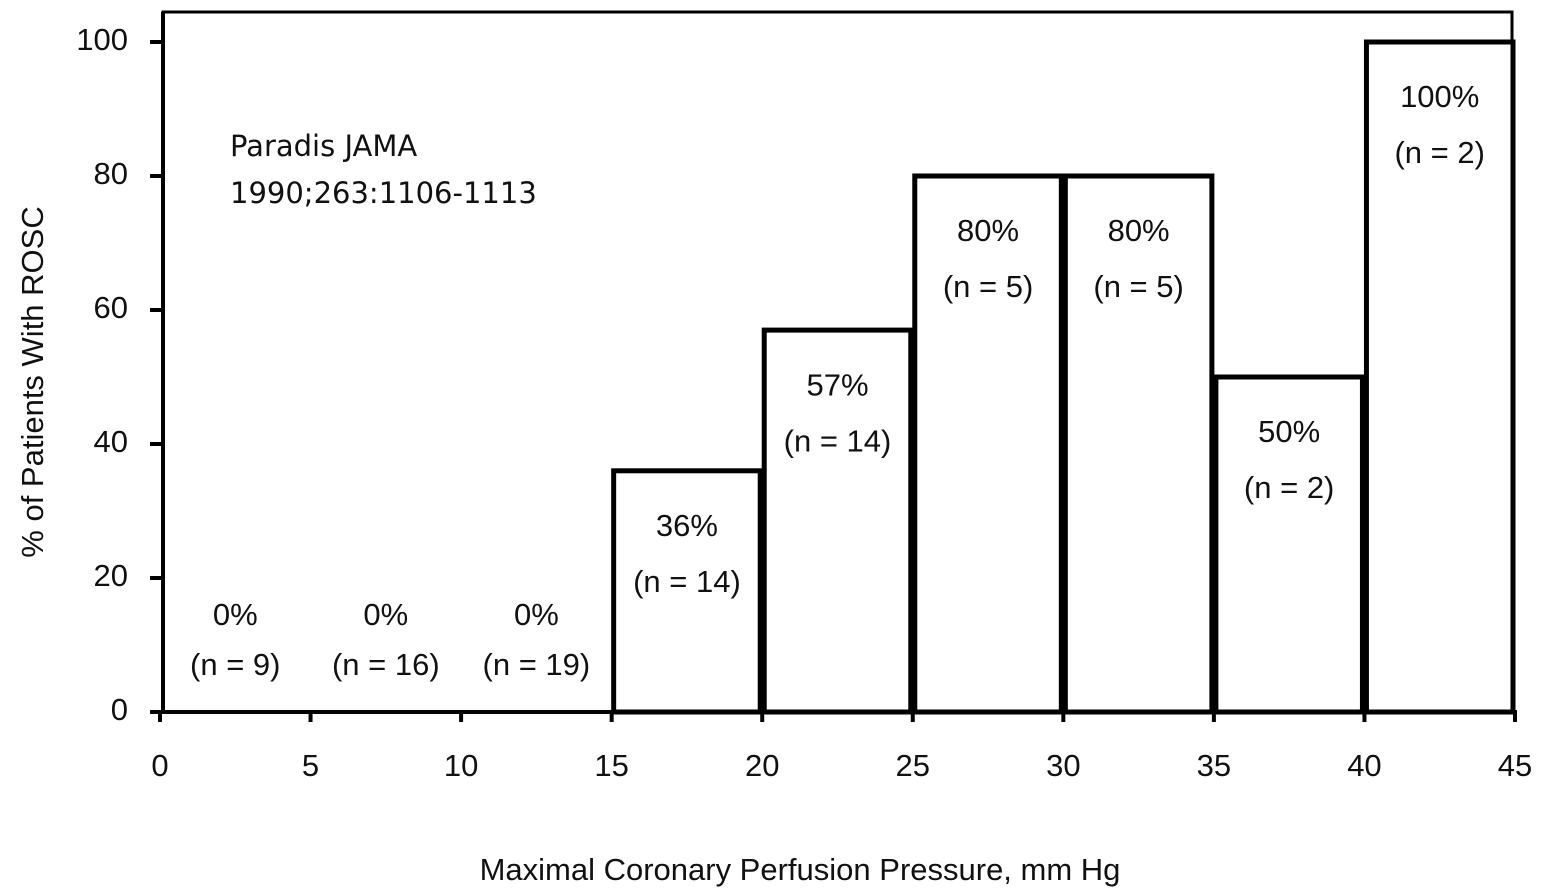 This screenshot has width=1549, height=893. Describe the element at coordinates (119, 709) in the screenshot. I see `y-tick-label: 0` at that location.